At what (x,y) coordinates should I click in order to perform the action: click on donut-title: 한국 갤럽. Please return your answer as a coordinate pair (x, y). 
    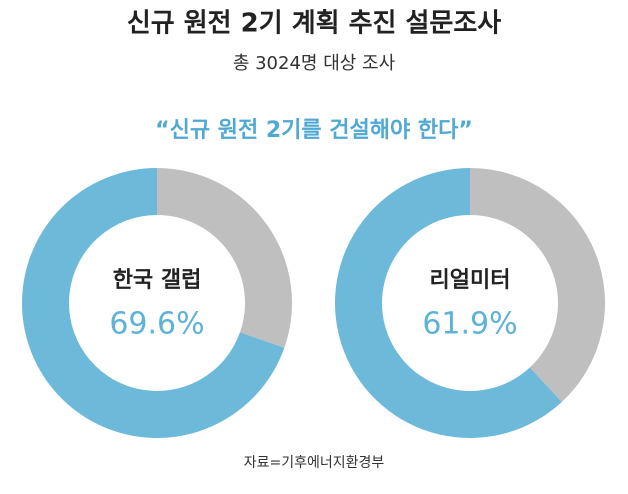
    Looking at the image, I should click on (157, 280).